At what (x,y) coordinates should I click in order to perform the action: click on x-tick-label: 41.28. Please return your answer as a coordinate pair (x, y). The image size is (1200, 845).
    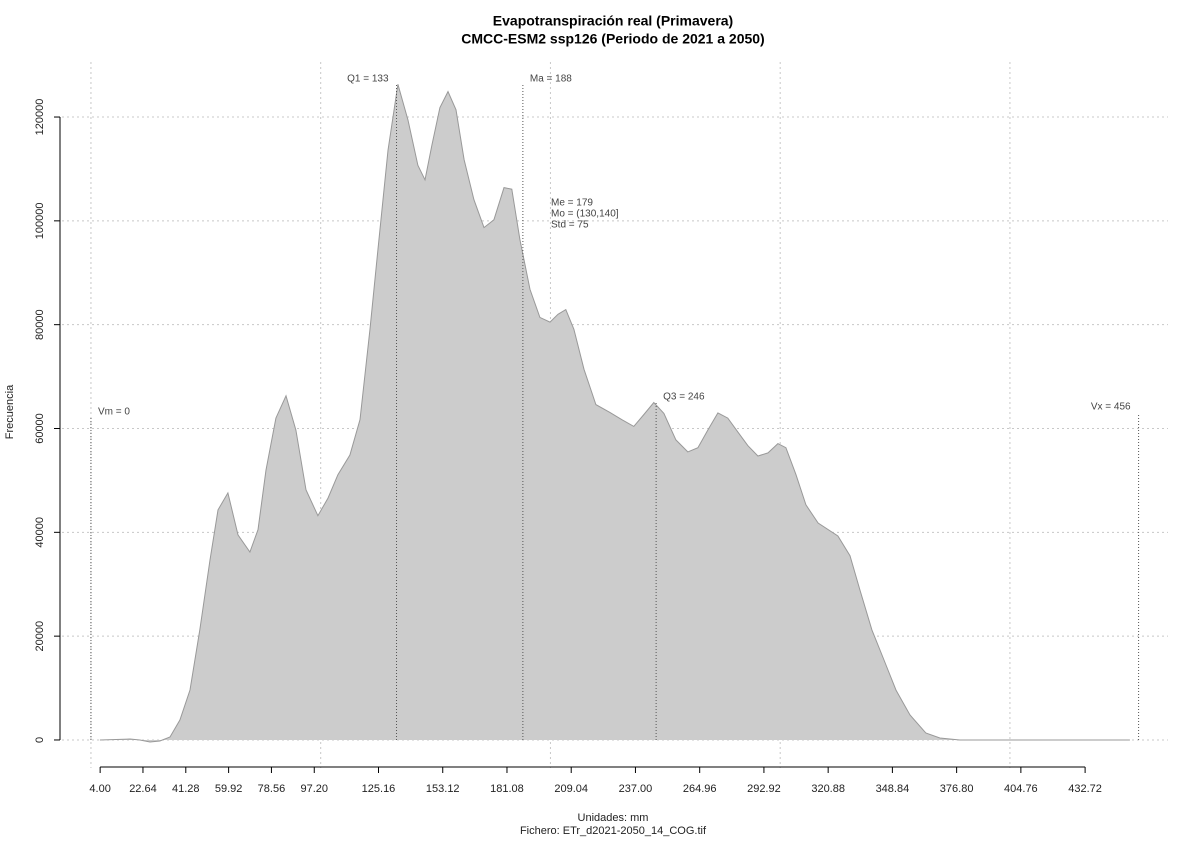
    Looking at the image, I should click on (186, 789).